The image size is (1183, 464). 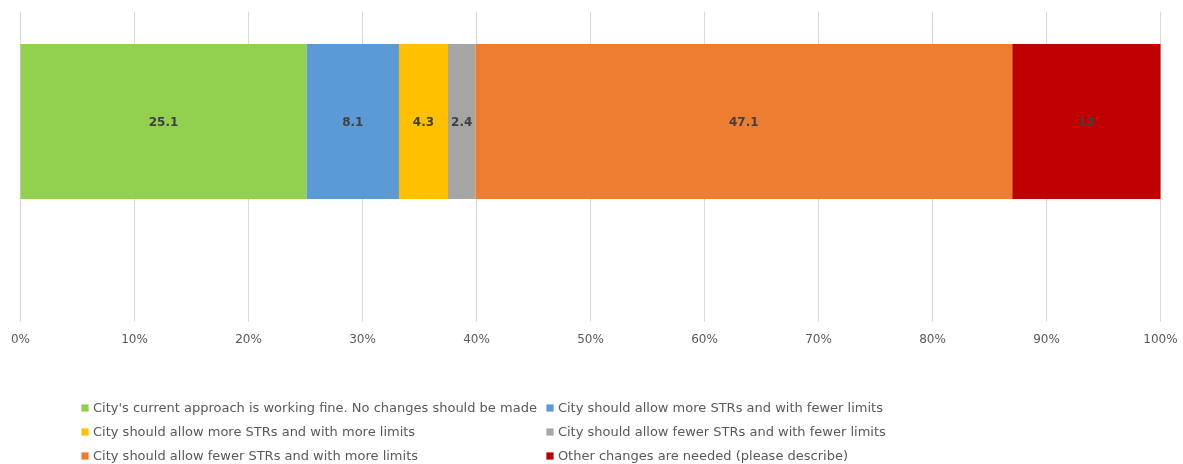 I want to click on data-label: 2.4, so click(x=462, y=122).